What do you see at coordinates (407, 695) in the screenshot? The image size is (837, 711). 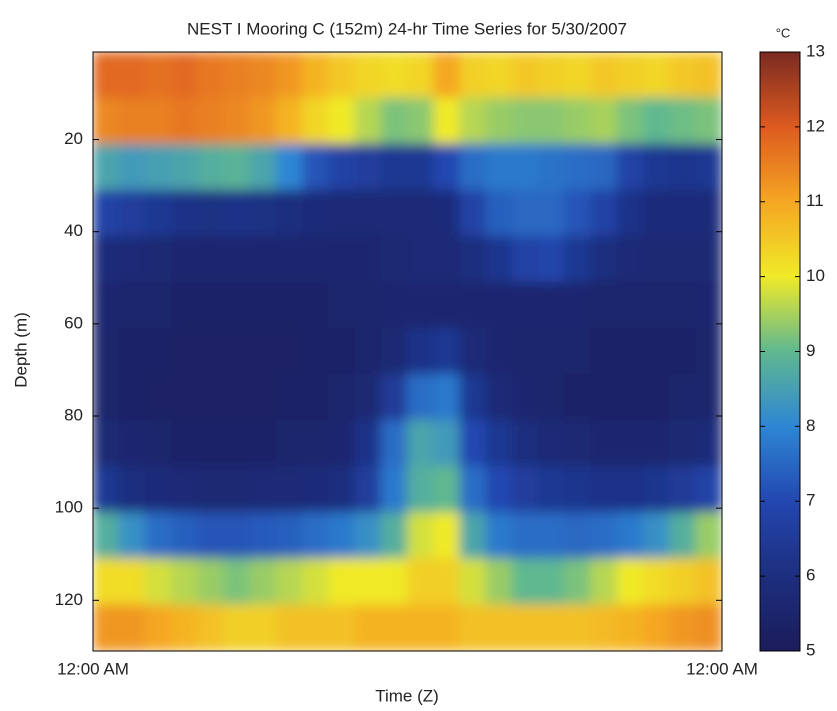 I see `x-axis-label: Time (Z)` at bounding box center [407, 695].